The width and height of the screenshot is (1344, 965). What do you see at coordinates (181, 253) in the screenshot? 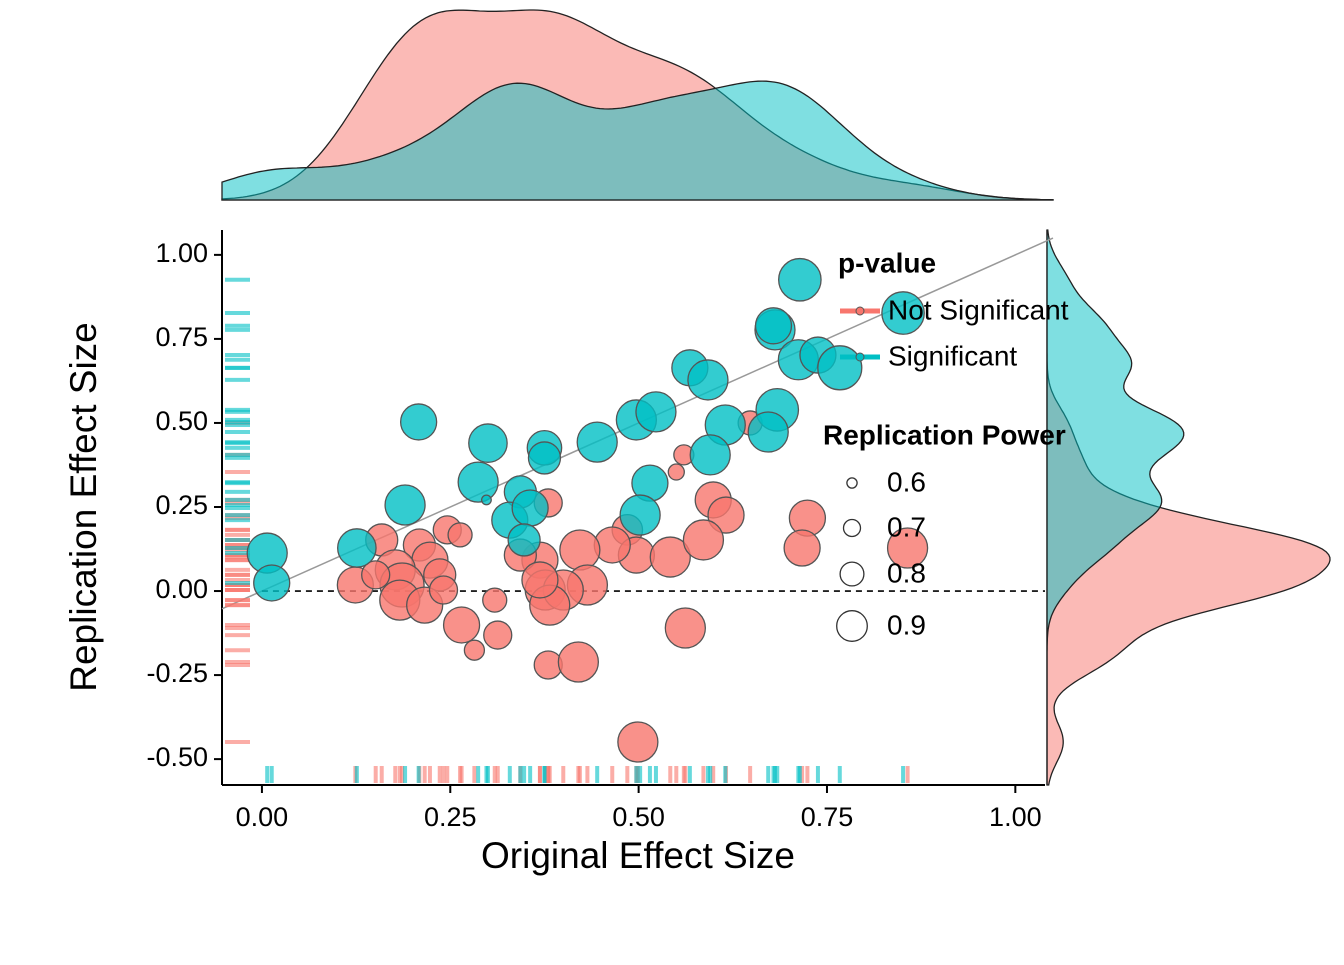
I see `y-tick-label: 1.00` at bounding box center [181, 253].